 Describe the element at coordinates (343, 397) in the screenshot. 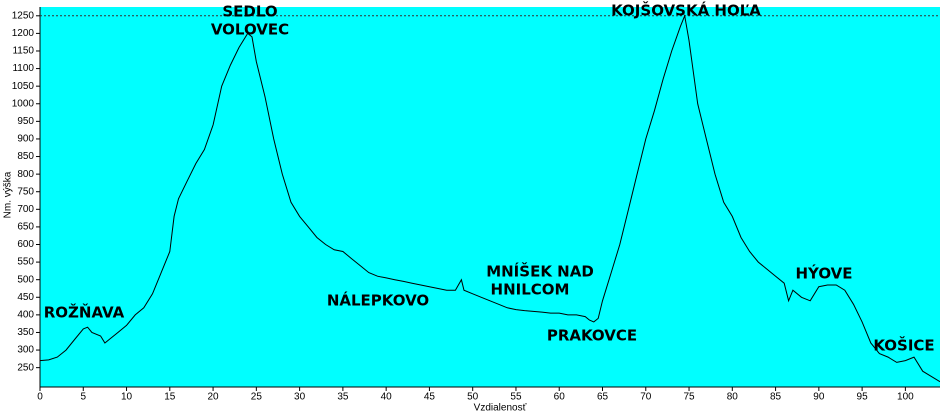

I see `x-tick-label: 35` at that location.